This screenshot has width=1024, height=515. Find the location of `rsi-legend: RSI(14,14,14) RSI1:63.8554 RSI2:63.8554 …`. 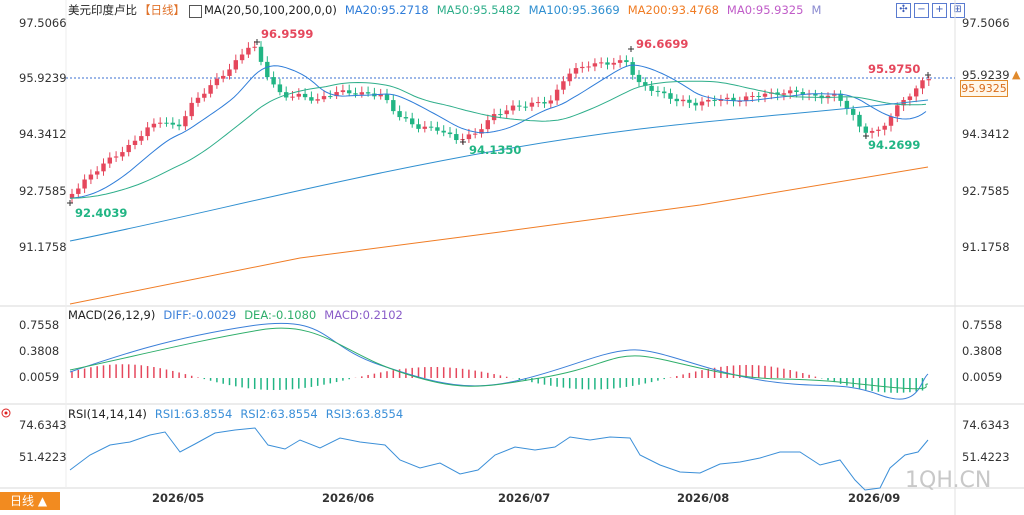

rsi-legend: RSI(14,14,14) RSI1:63.8554 RSI2:63.8554 … is located at coordinates (239, 414).